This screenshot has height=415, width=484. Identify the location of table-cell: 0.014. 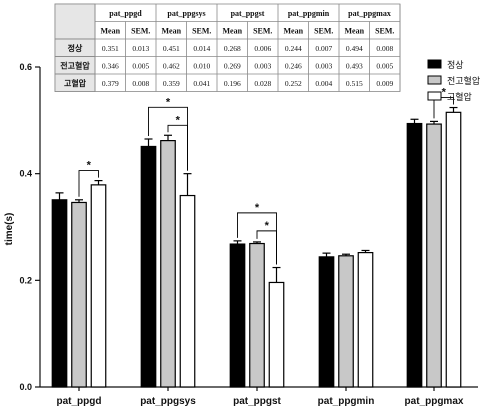
(201, 48).